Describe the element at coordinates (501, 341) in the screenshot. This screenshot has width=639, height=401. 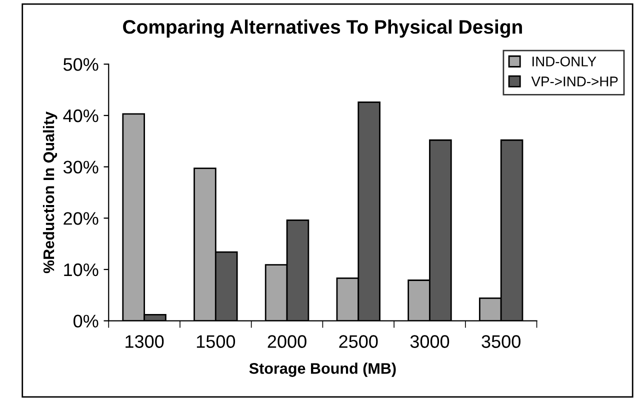
I see `x-tick-label: 3500` at that location.